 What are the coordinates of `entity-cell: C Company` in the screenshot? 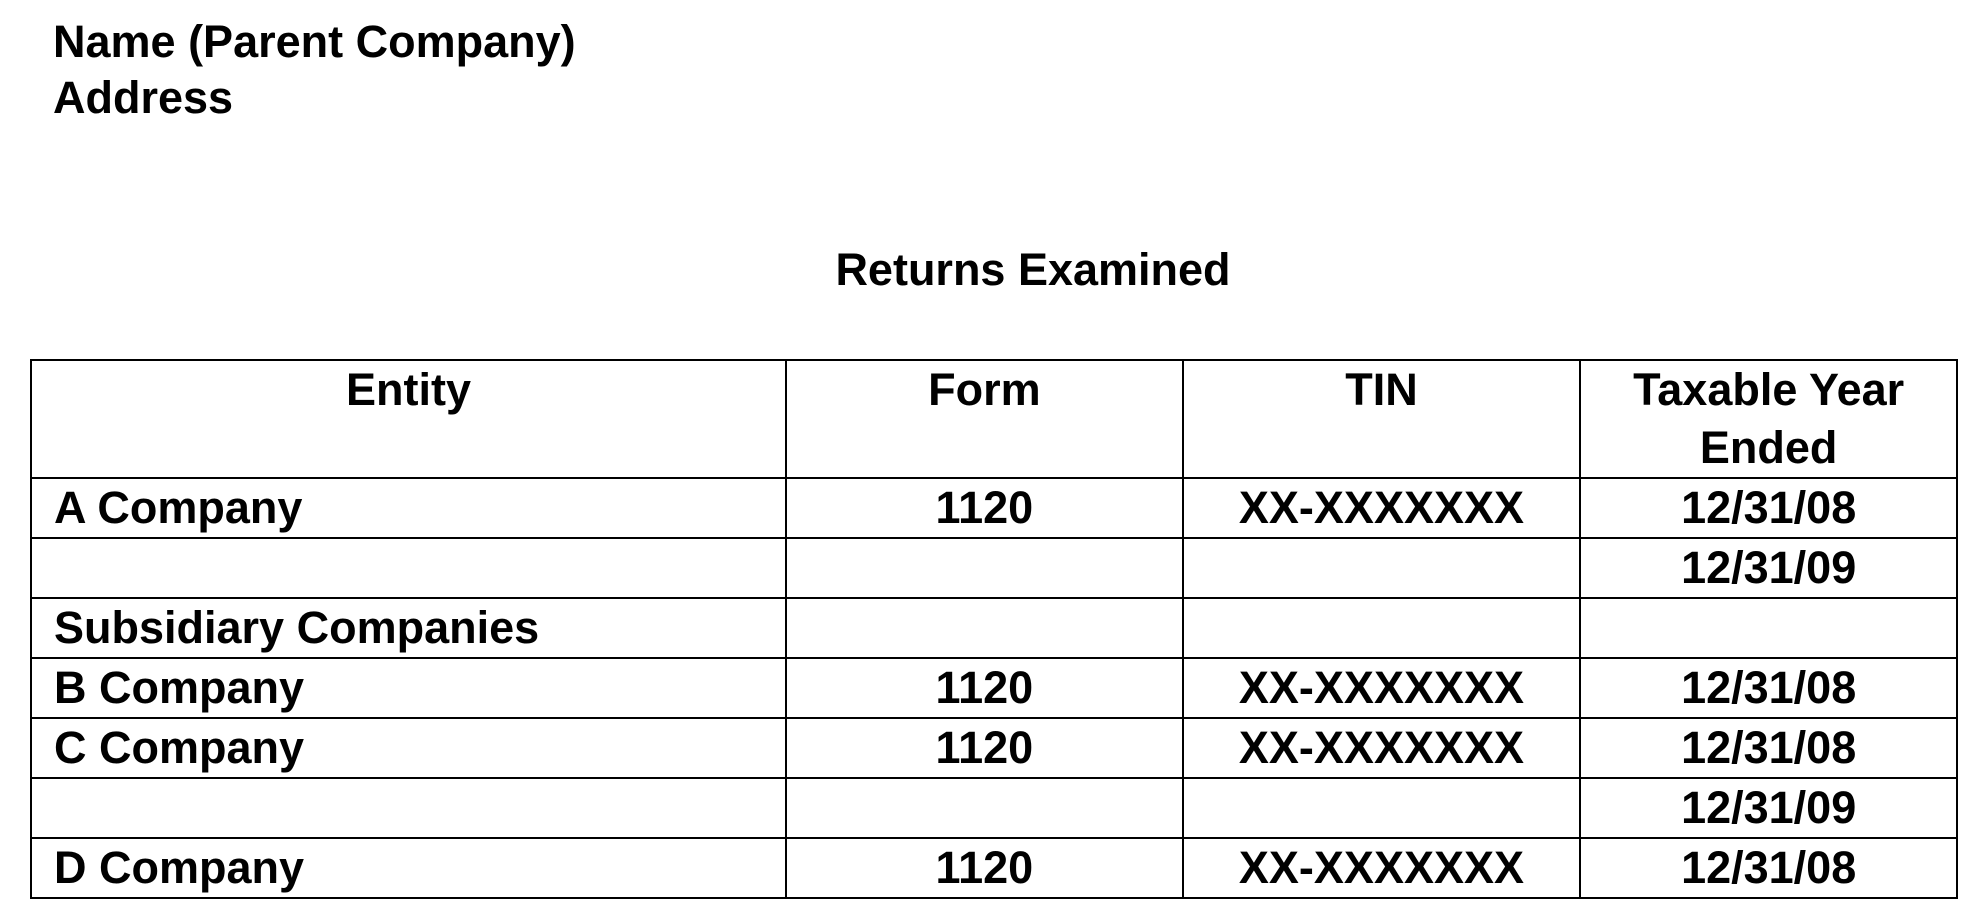 It's located at (408, 748).